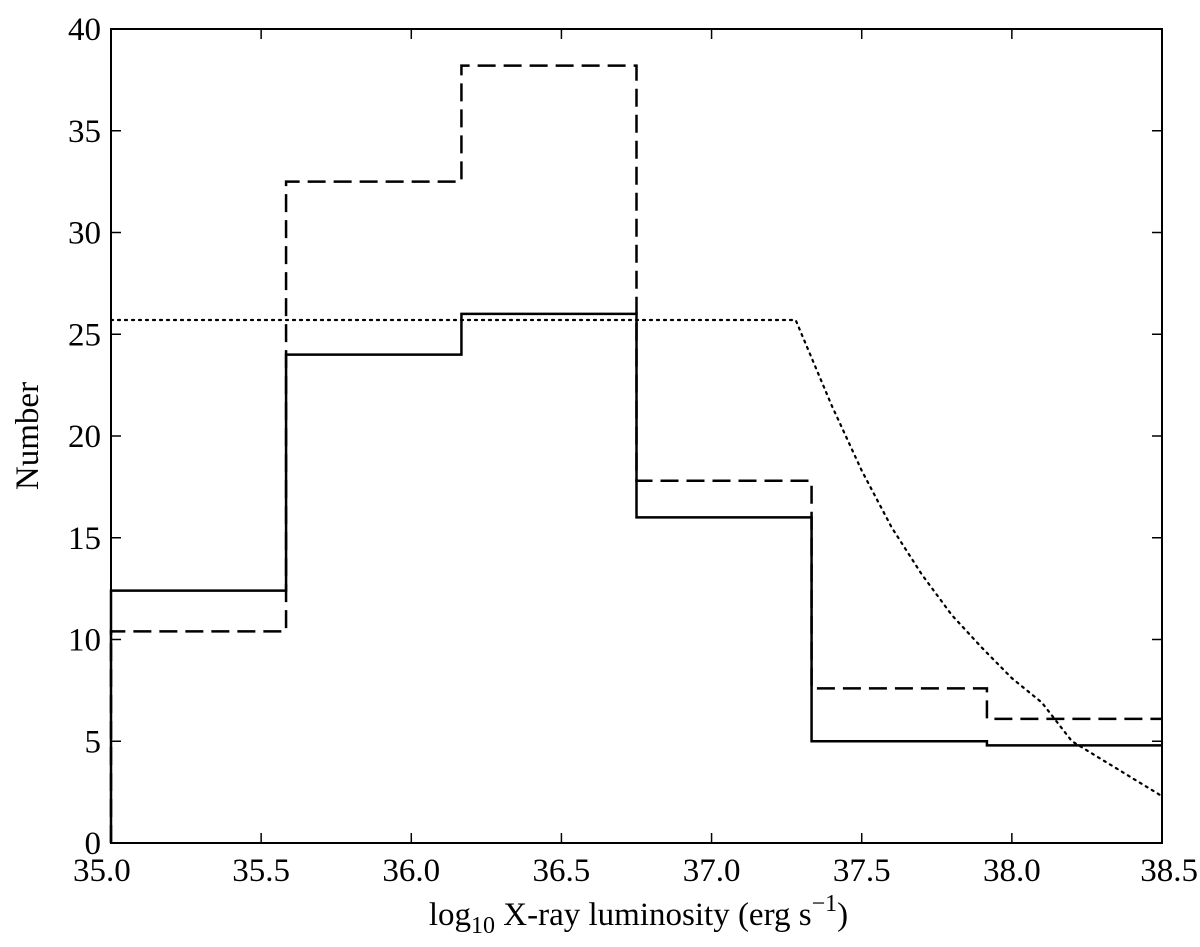 Image resolution: width=1200 pixels, height=947 pixels. I want to click on x-tick-label: 35.5, so click(261, 871).